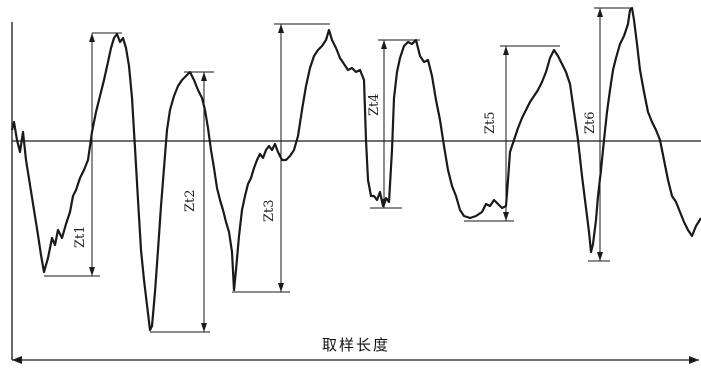 This screenshot has height=369, width=701. Describe the element at coordinates (83, 154) in the screenshot. I see `zt1-dimension: Zt1` at that location.